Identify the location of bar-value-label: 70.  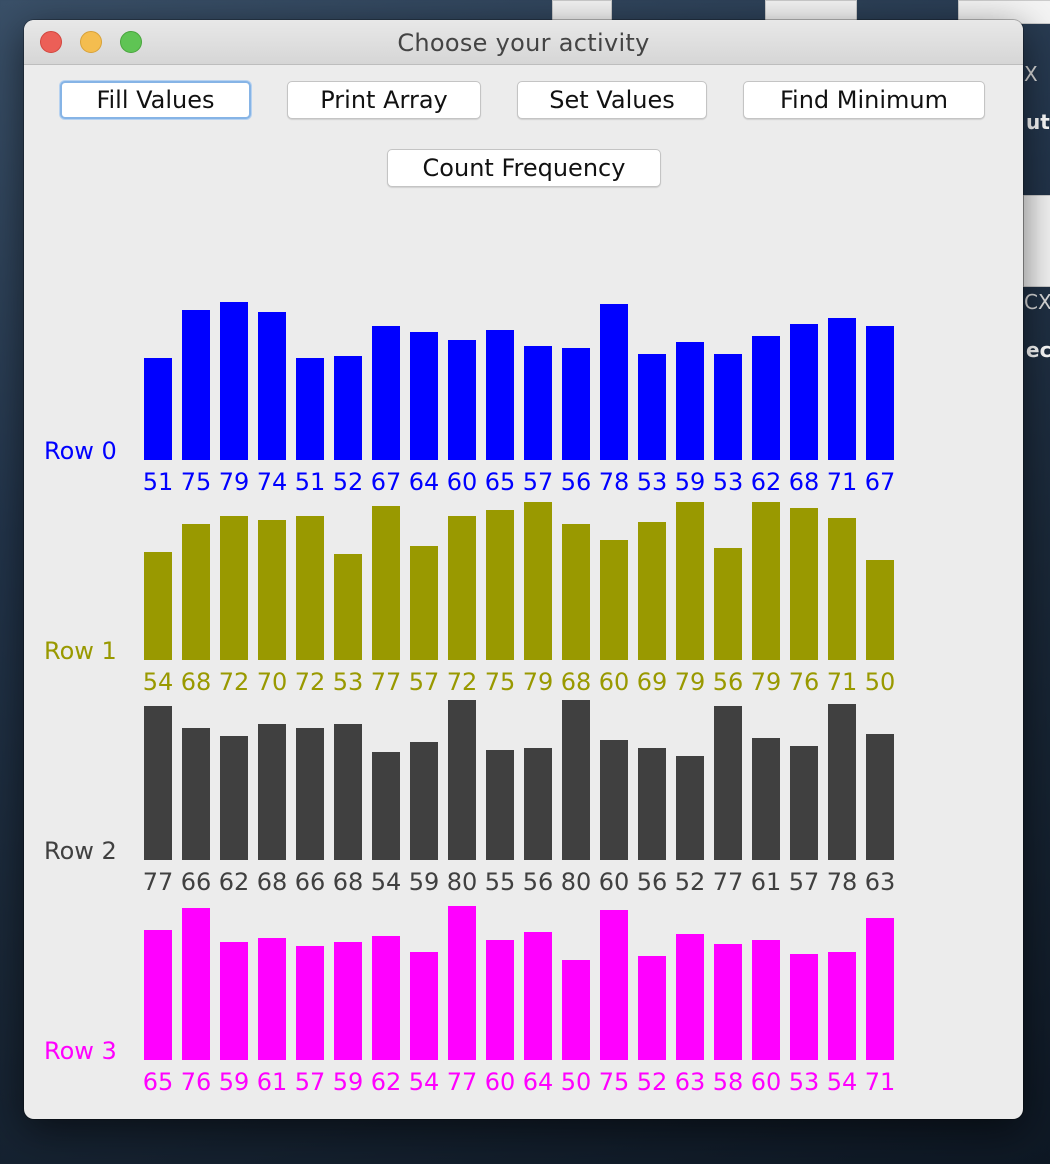
(272, 682).